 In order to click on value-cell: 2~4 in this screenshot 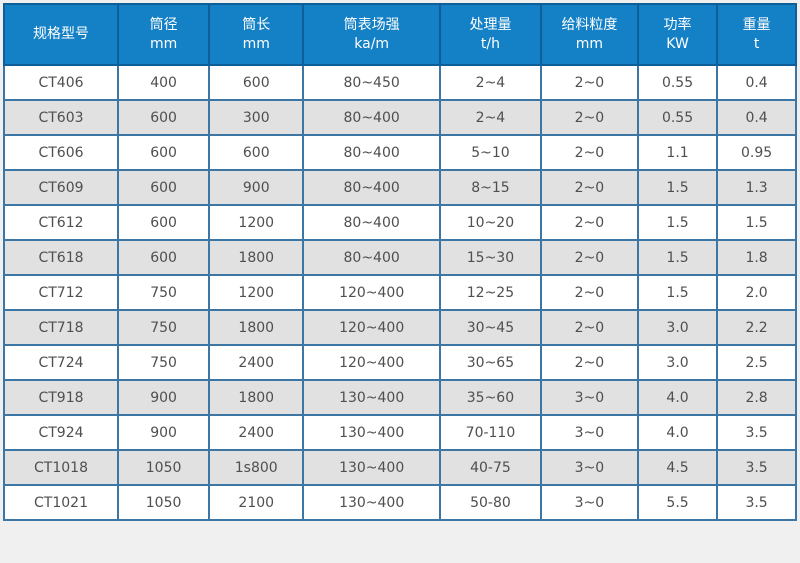, I will do `click(490, 82)`.